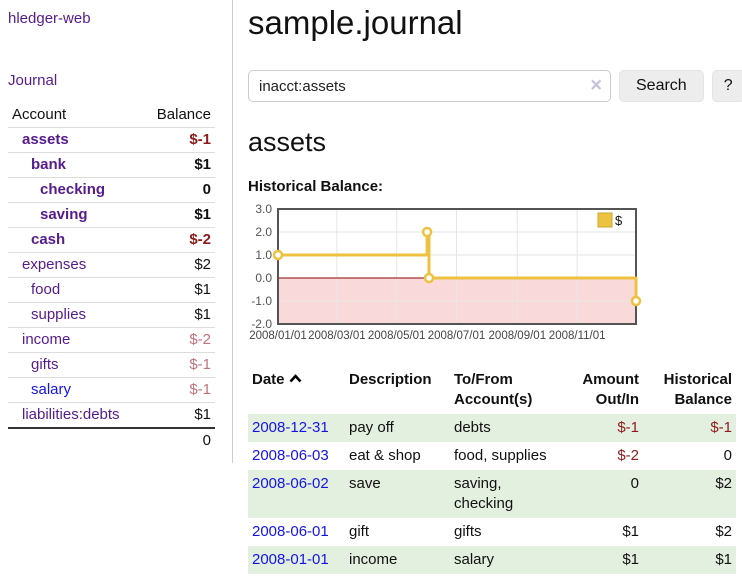 This screenshot has height=582, width=742. Describe the element at coordinates (71, 414) in the screenshot. I see `account-link-liabilities-debts: liabilities:debts` at that location.